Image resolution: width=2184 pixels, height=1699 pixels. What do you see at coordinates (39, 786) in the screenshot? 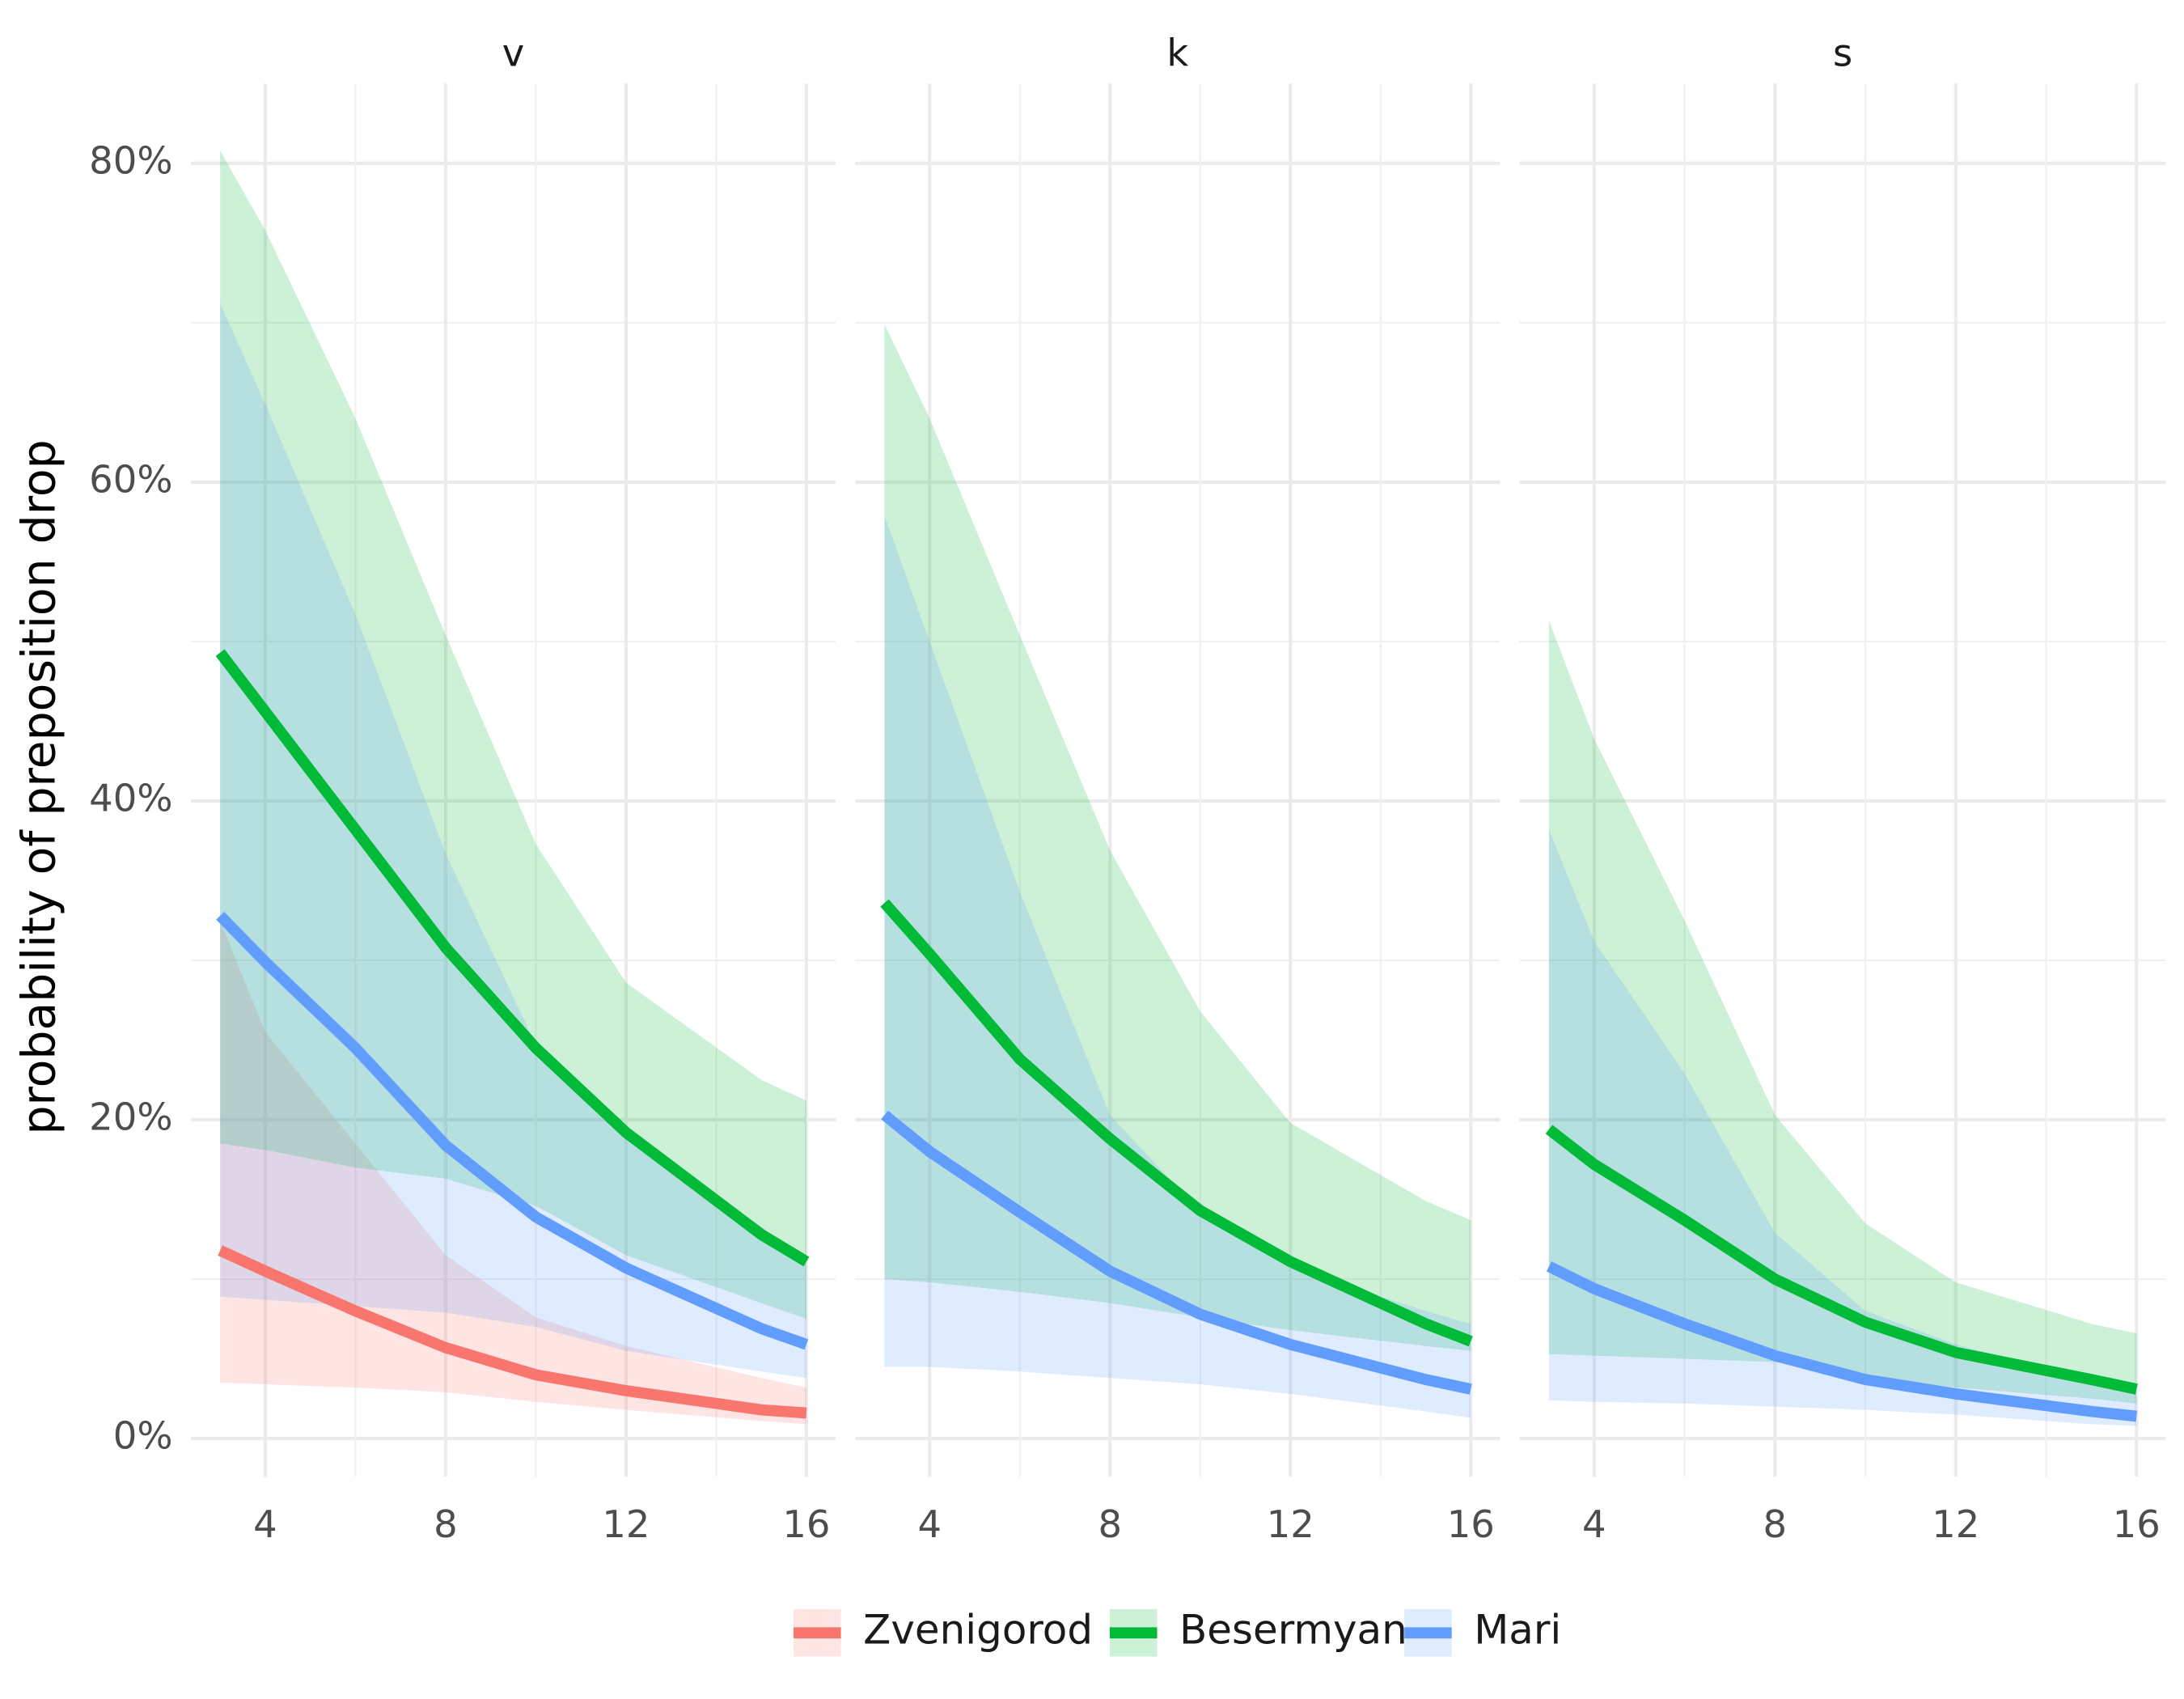
I see `y-axis-label: probability of preposition drop` at bounding box center [39, 786].